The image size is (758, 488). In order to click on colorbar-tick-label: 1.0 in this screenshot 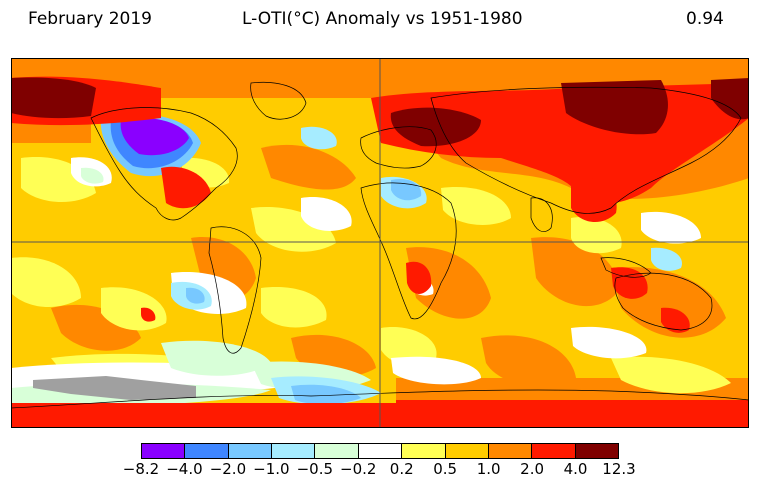, I will do `click(488, 469)`.